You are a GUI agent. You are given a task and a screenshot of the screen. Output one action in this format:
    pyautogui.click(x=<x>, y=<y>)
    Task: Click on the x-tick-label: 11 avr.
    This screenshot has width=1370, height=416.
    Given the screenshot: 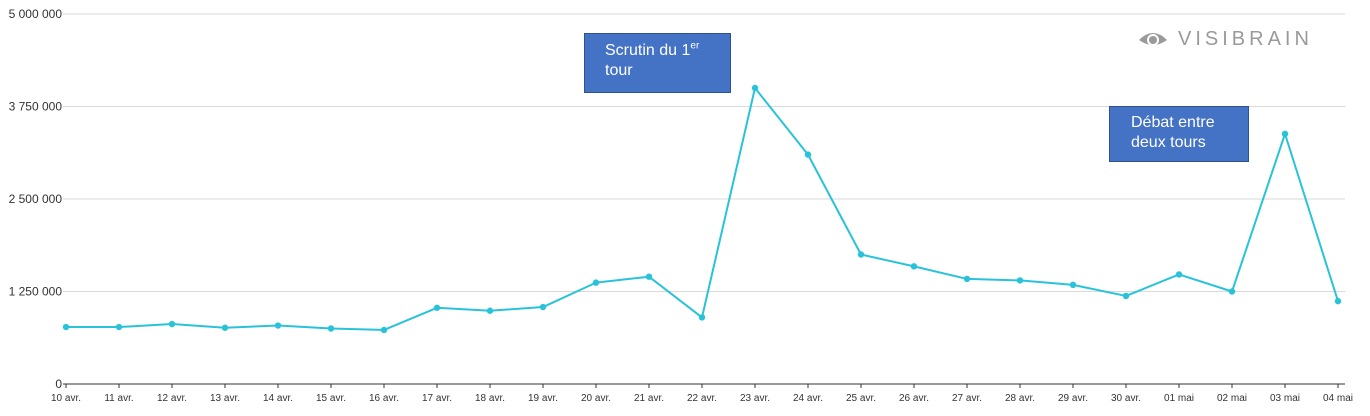 What is the action you would take?
    pyautogui.click(x=118, y=398)
    